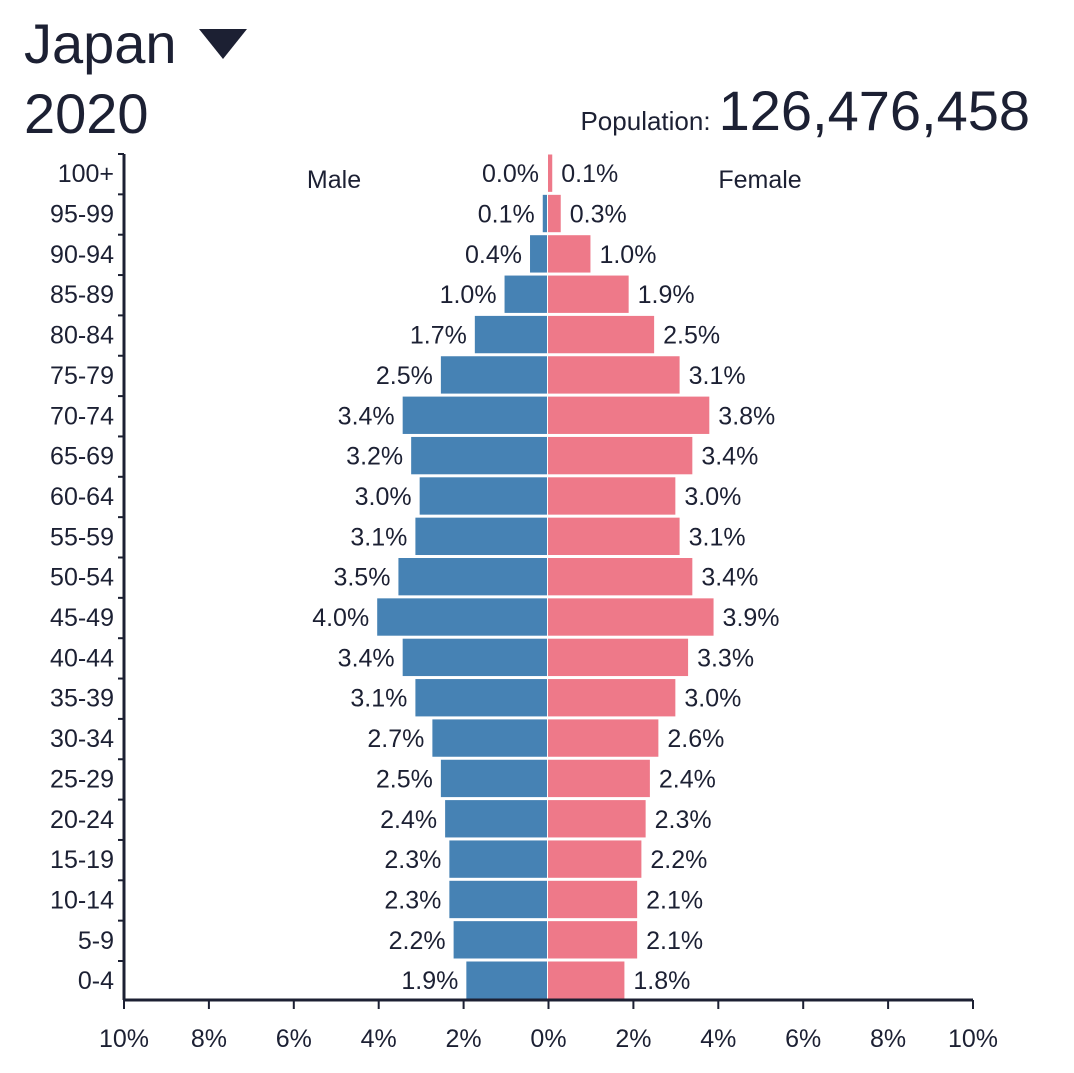 The image size is (1074, 1073). Describe the element at coordinates (645, 121) in the screenshot. I see `population-label: Population:` at that location.